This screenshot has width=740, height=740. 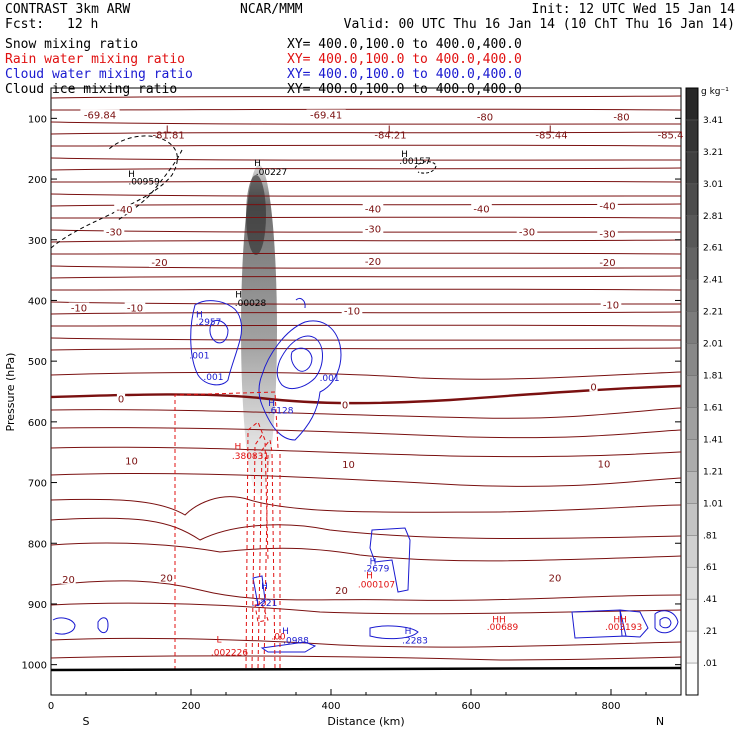 What do you see at coordinates (366, 394) in the screenshot?
I see `freezing-level` at bounding box center [366, 394].